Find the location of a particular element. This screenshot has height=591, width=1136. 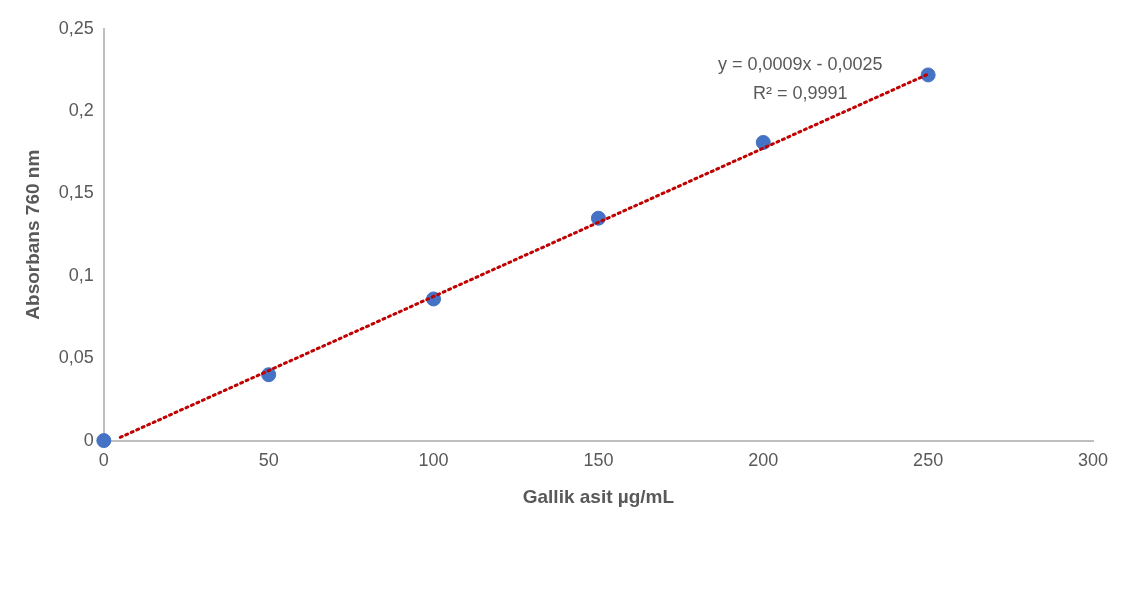

x-tick-label: 0 is located at coordinates (103, 460).